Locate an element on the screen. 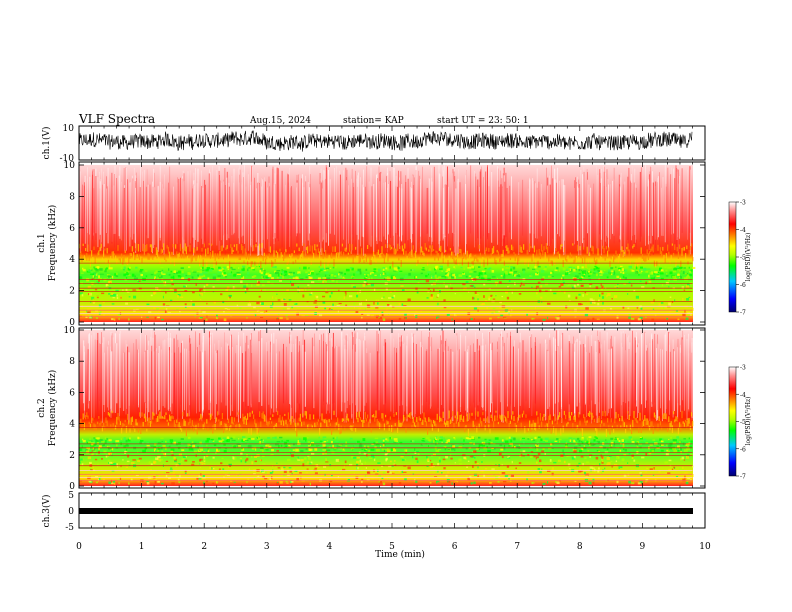 The width and height of the screenshot is (792, 612). ch1-ytick-bottom: -10 is located at coordinates (67, 159).